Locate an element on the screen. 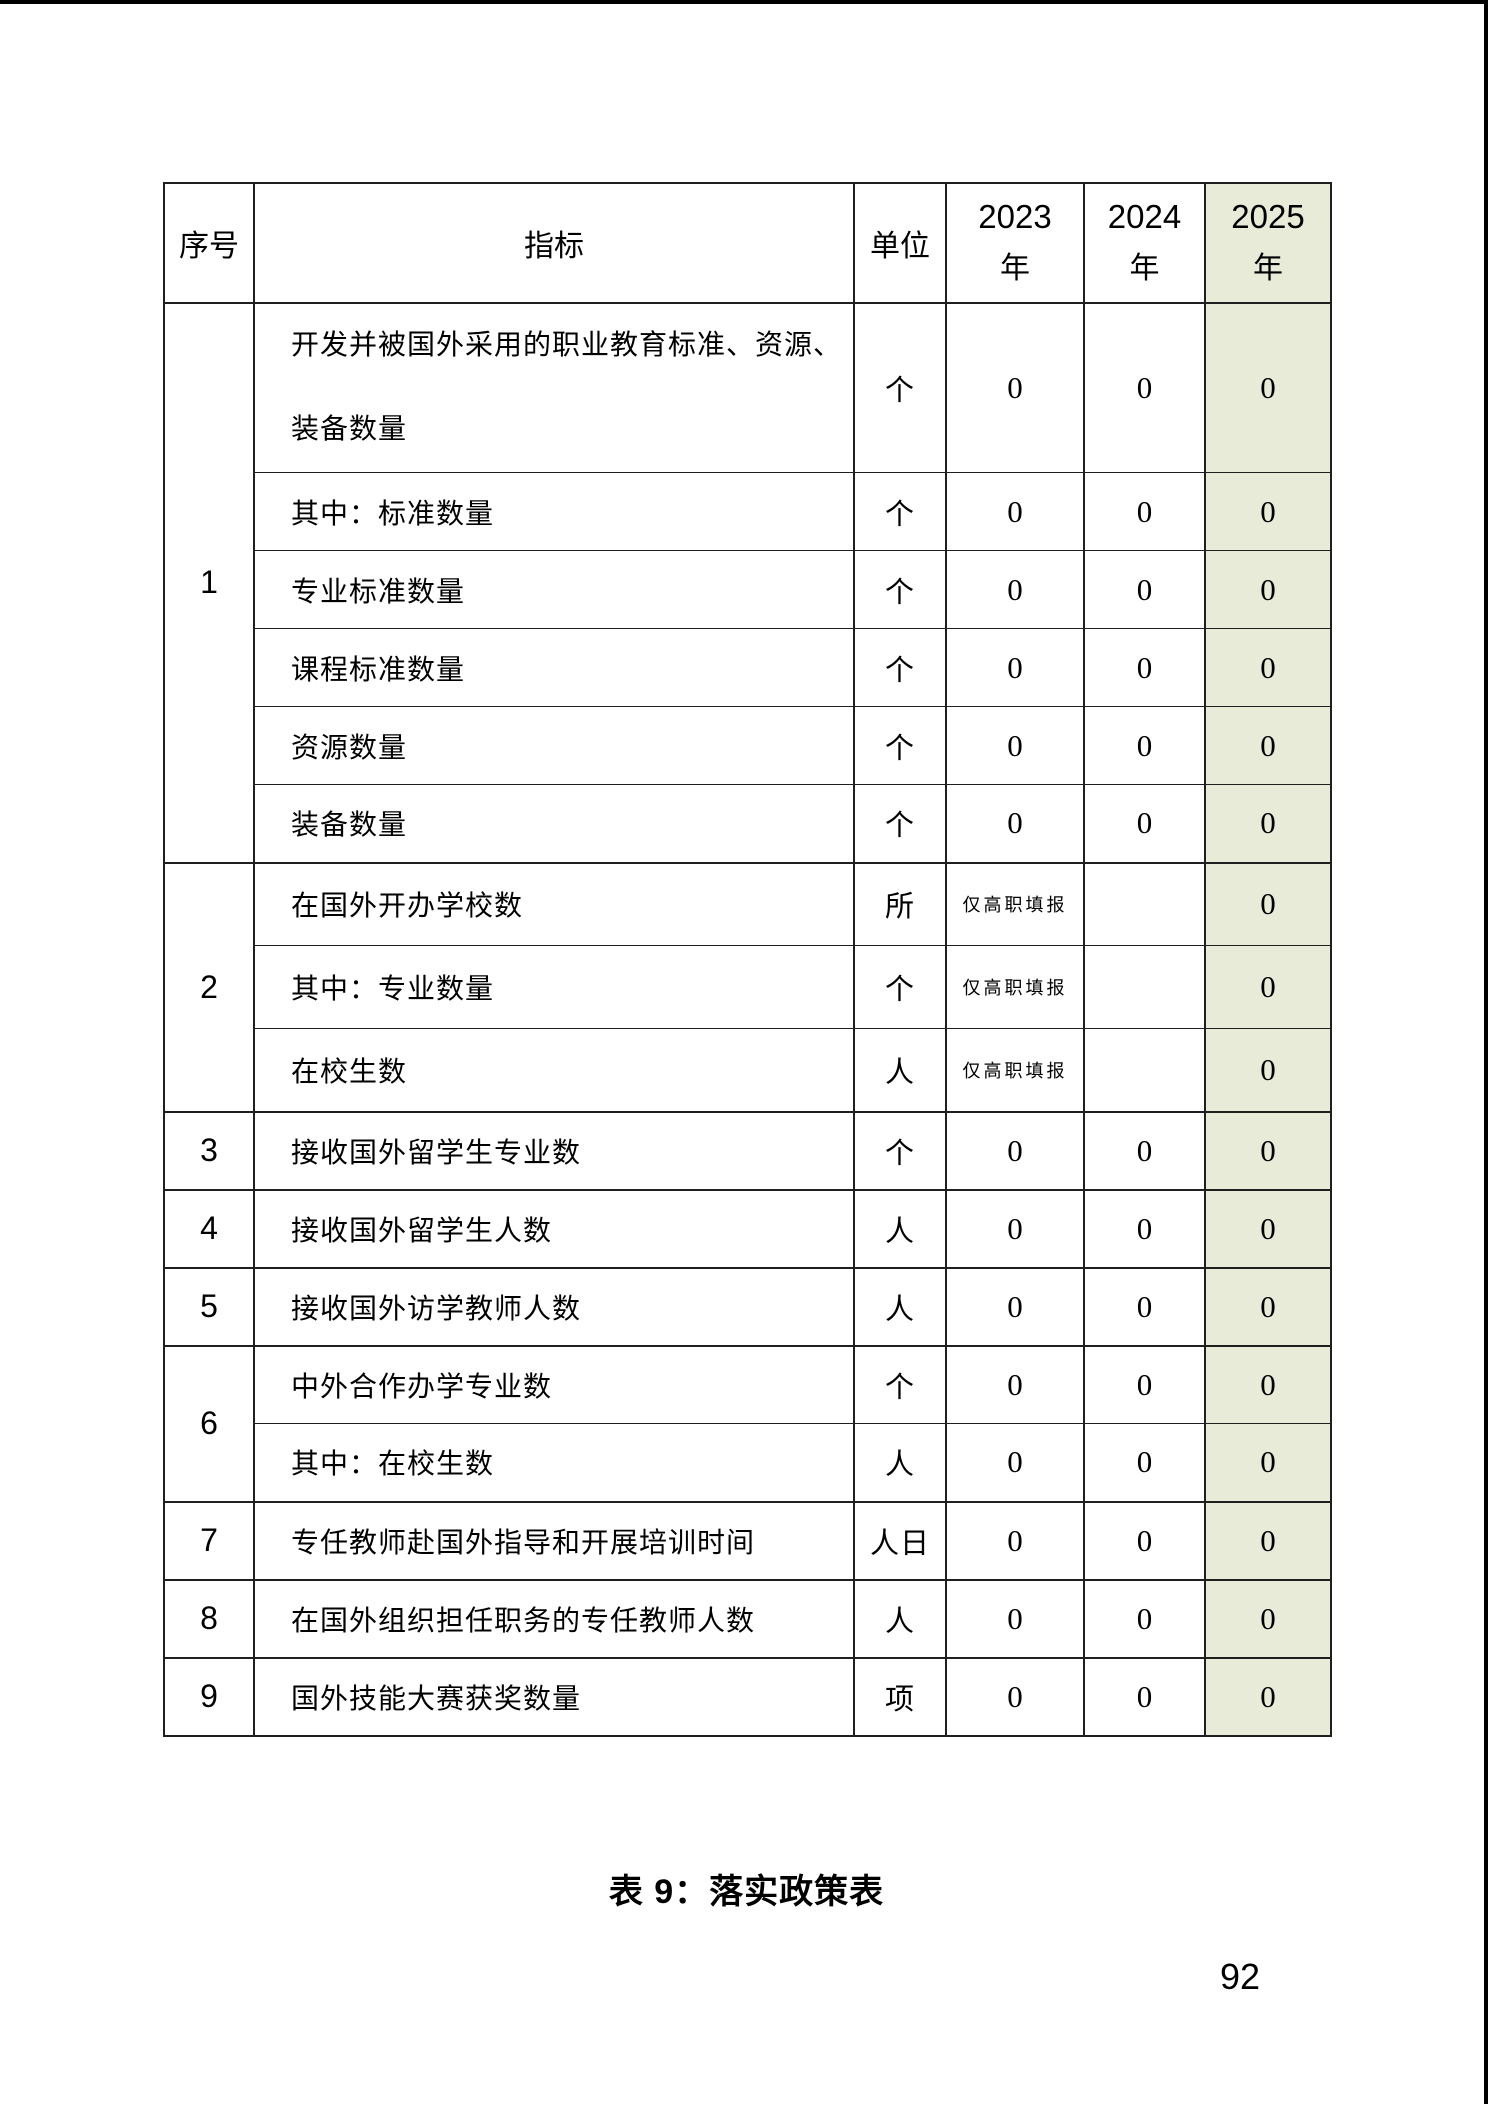  seq-cell: 1 is located at coordinates (209, 582).